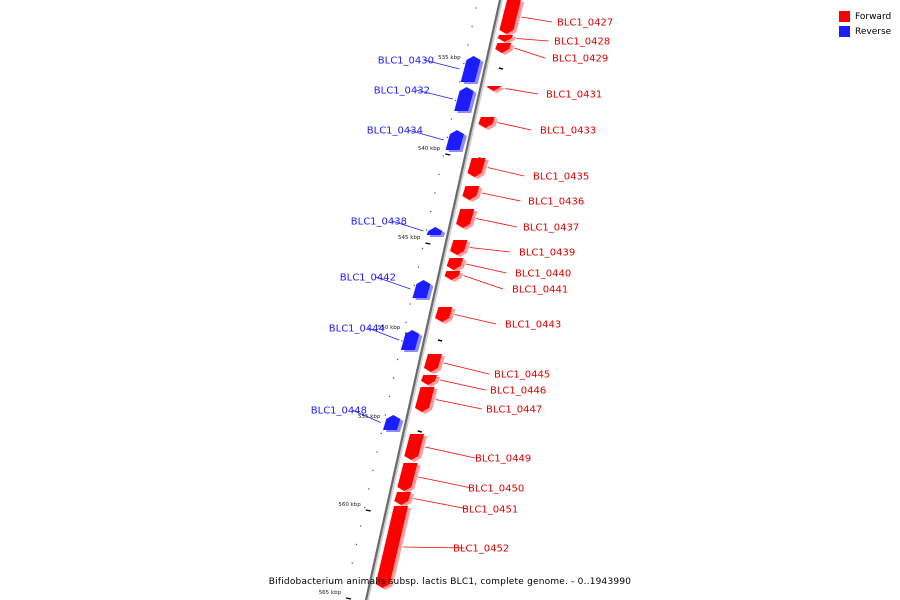 The height and width of the screenshot is (600, 900). Describe the element at coordinates (514, 410) in the screenshot. I see `gene-label-BLC1_0447: BLC1_0447` at that location.